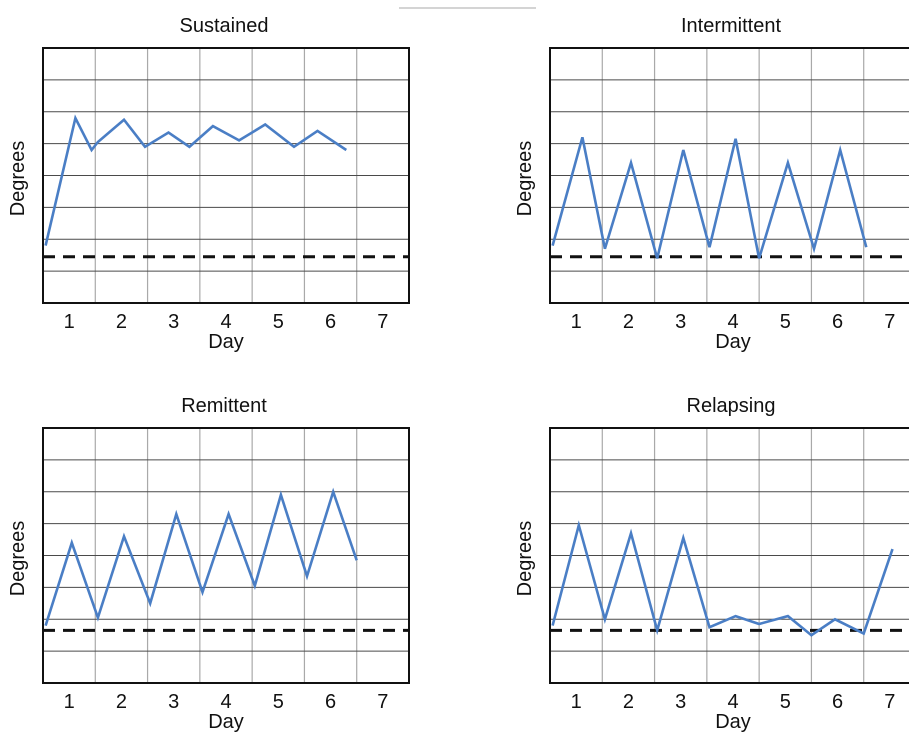 Image resolution: width=909 pixels, height=734 pixels. I want to click on top-divider-bar, so click(467, 4).